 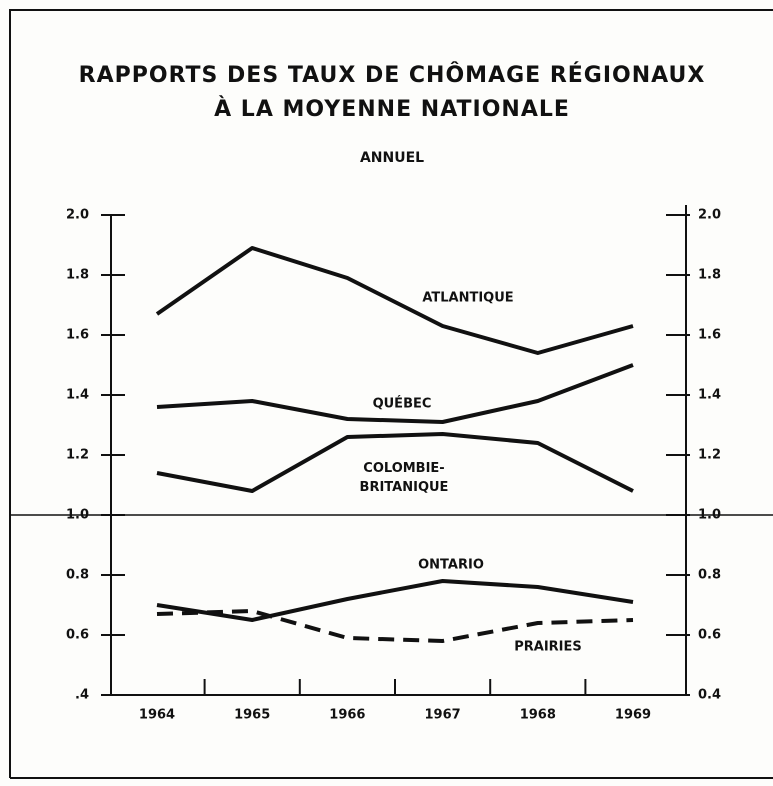 I want to click on y2-tick-label: 1.0, so click(x=709, y=515).